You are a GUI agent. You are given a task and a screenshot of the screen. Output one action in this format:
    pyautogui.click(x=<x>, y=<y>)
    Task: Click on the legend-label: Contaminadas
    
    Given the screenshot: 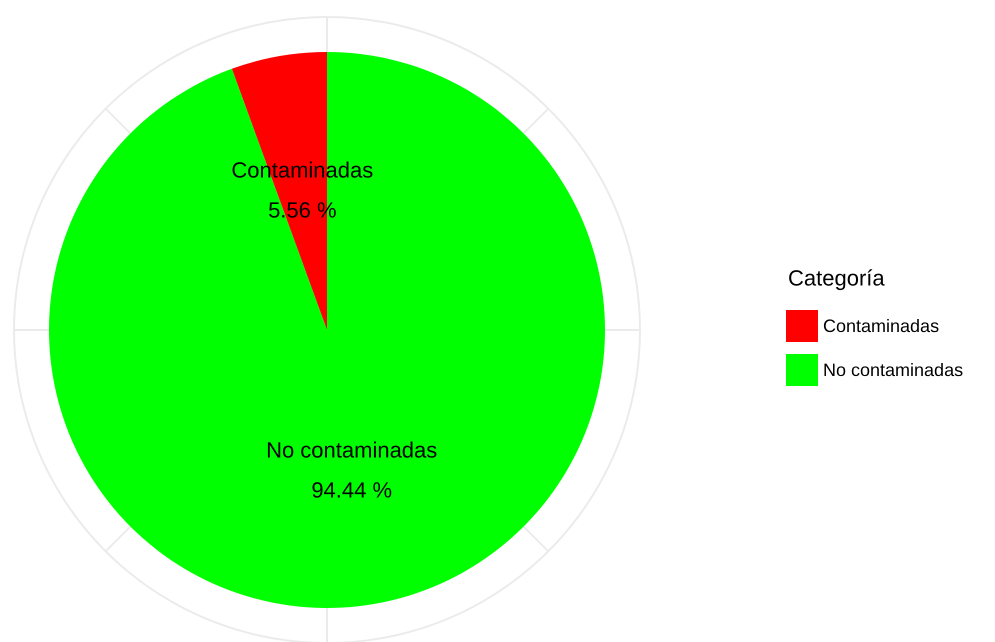 What is the action you would take?
    pyautogui.click(x=881, y=326)
    